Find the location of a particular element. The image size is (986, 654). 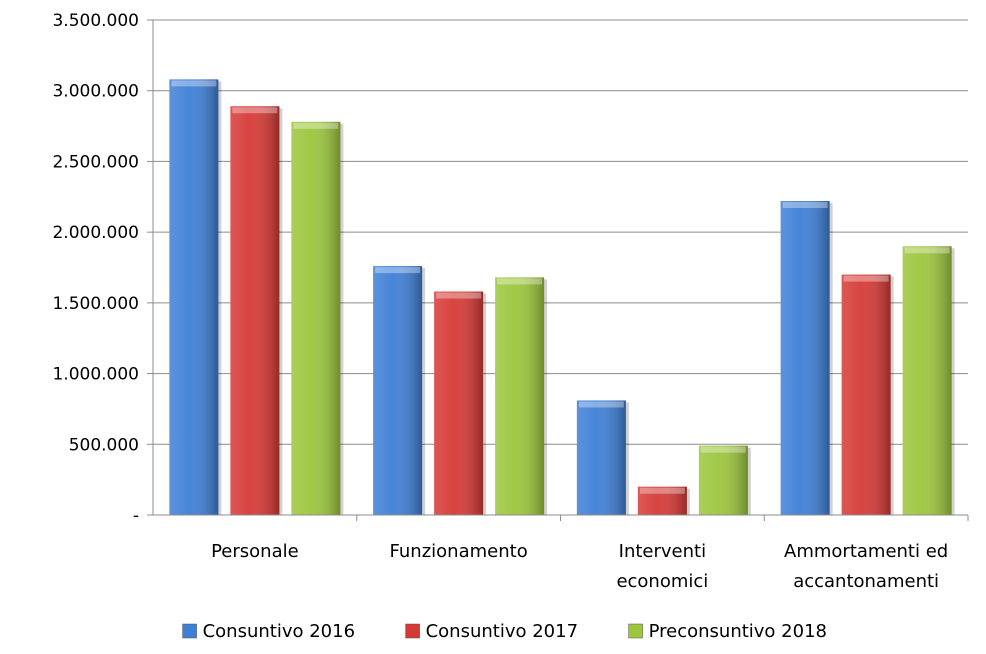

x-category-label: Ammortamenti ed accantonamenti is located at coordinates (866, 566).